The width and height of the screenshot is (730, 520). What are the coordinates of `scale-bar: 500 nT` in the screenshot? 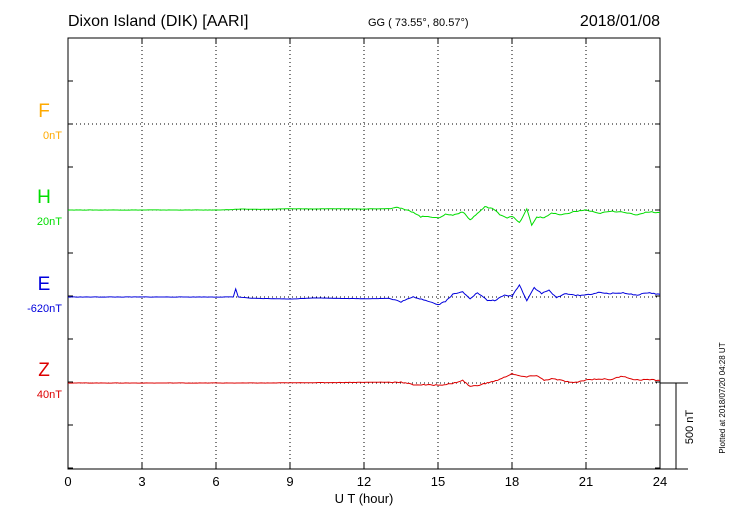 It's located at (678, 426).